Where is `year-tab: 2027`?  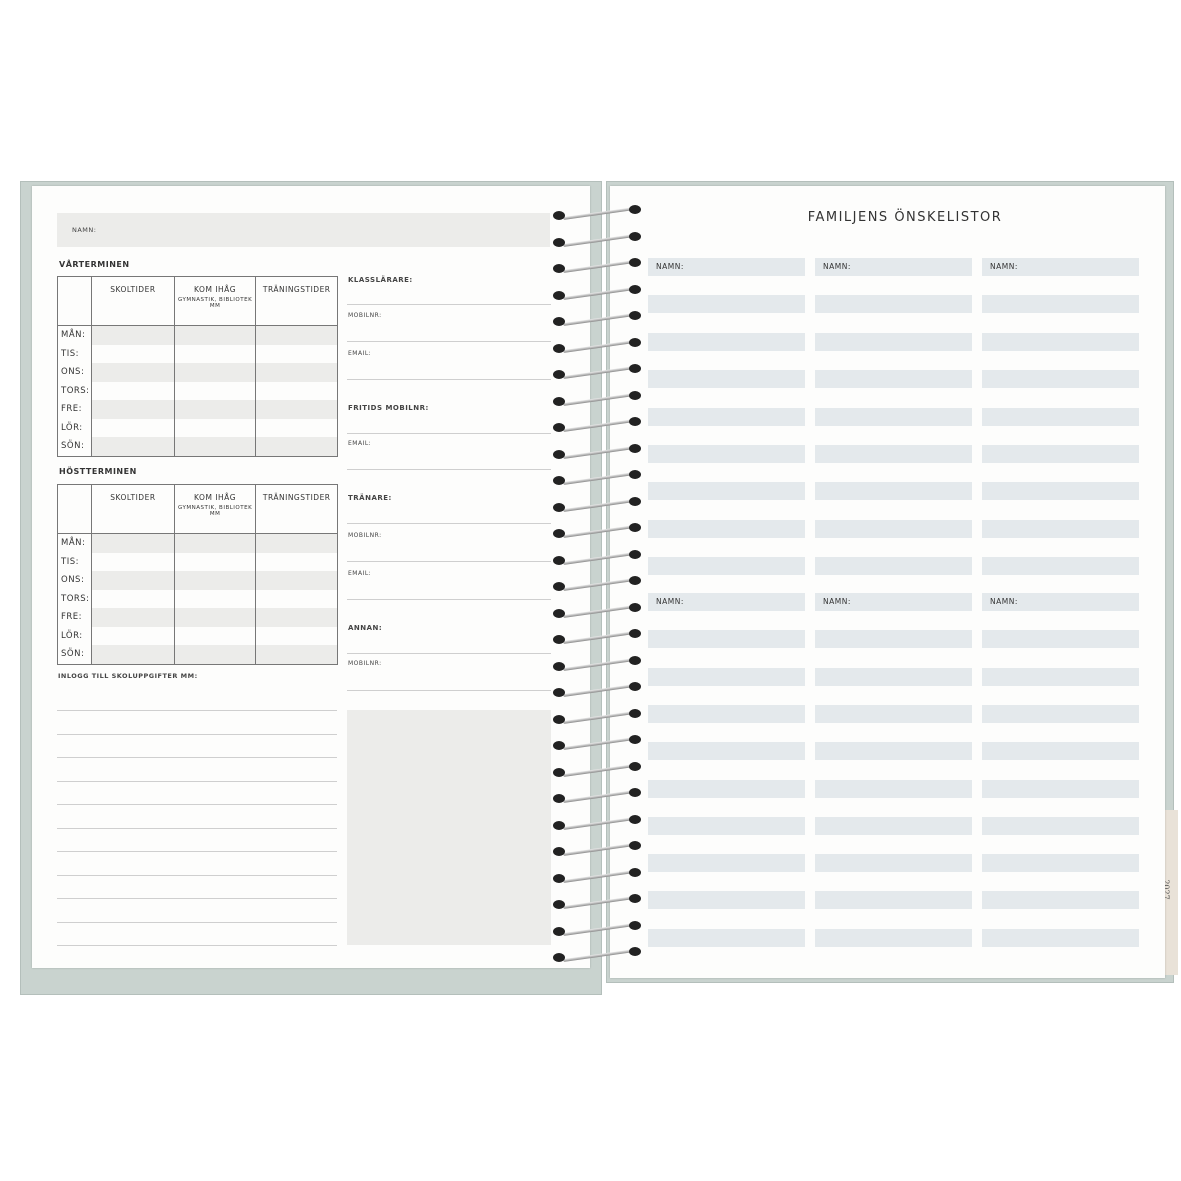
year-tab: 2027 is located at coordinates (1170, 892).